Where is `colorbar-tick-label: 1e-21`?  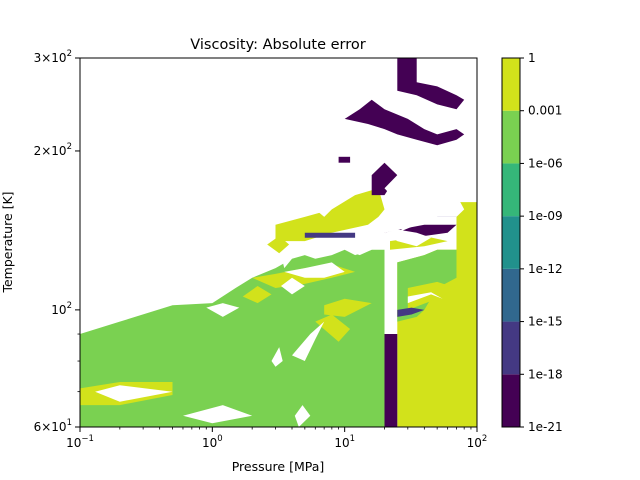
colorbar-tick-label: 1e-21 is located at coordinates (545, 427).